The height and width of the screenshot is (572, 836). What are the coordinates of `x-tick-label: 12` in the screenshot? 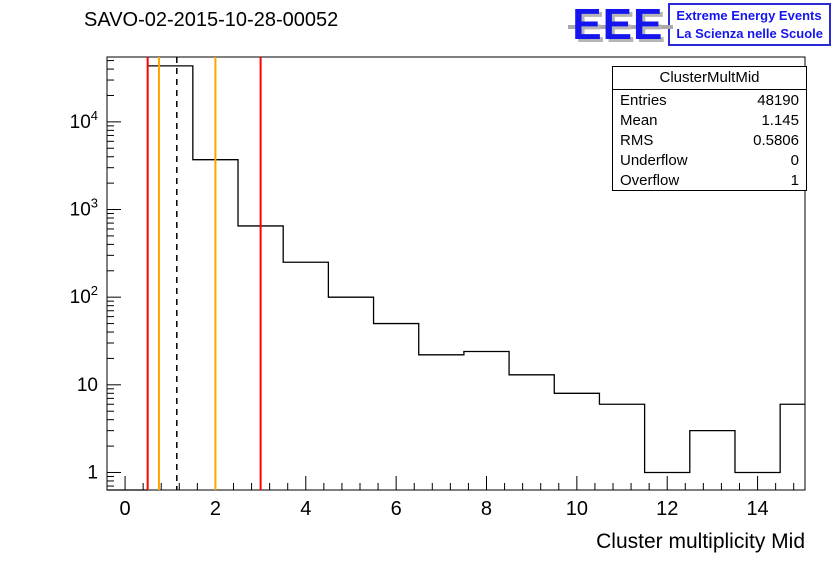 It's located at (667, 509).